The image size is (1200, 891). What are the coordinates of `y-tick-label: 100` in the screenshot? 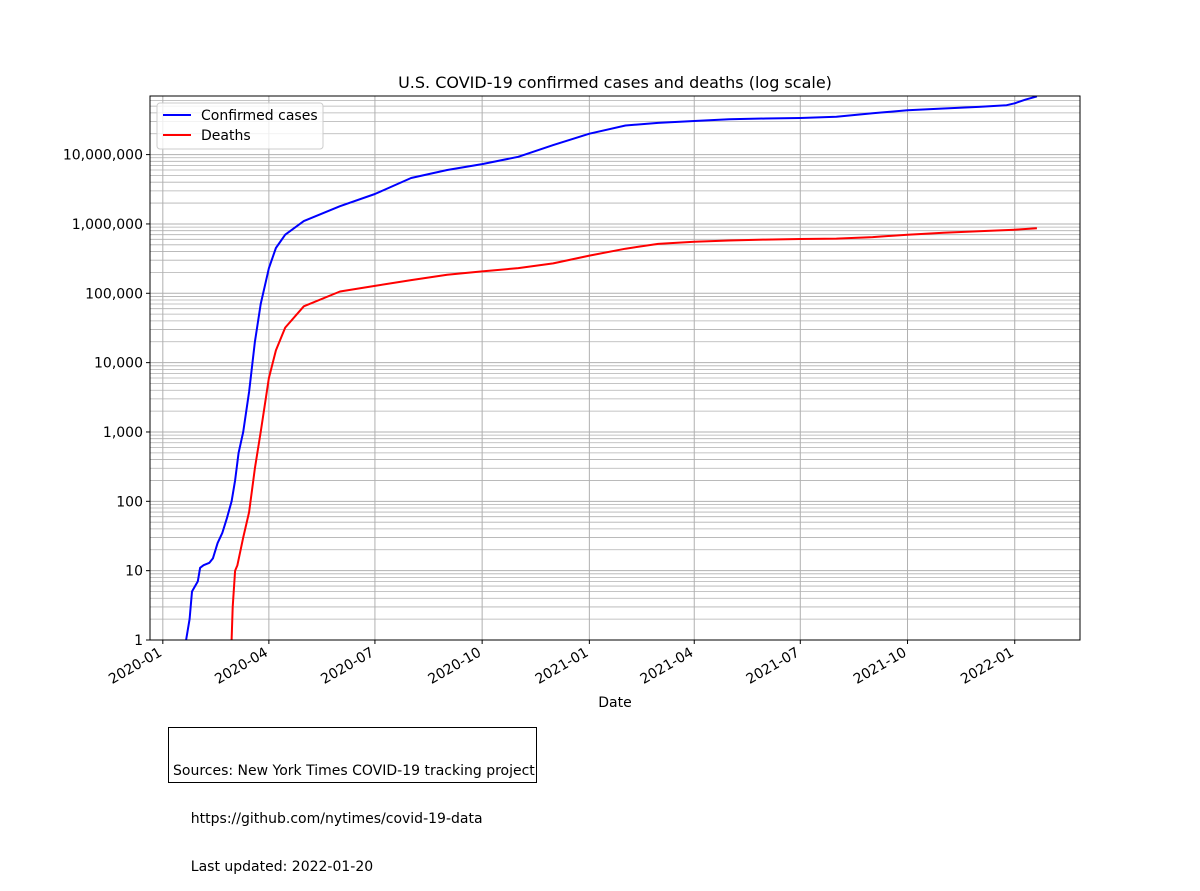 It's located at (129, 502).